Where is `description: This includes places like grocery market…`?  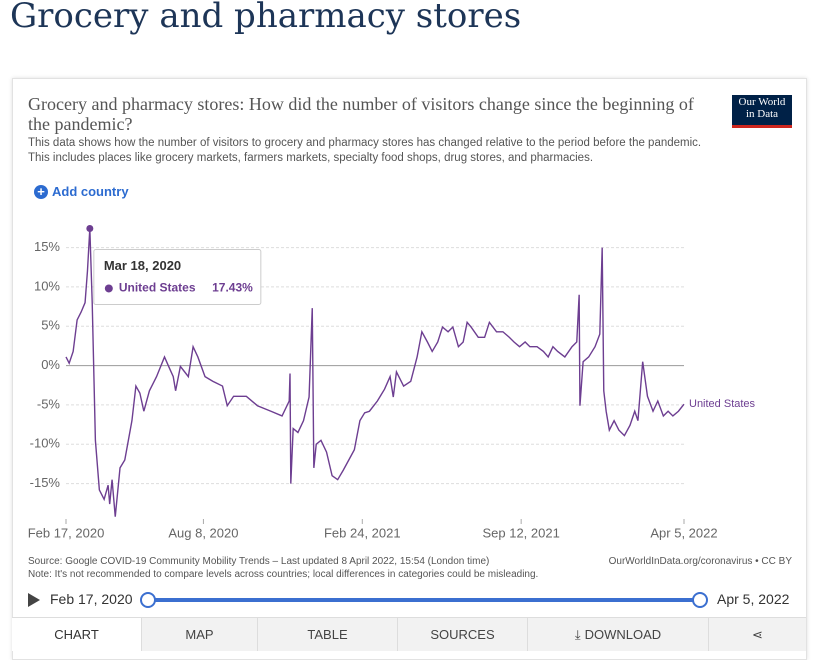
description: This includes places like grocery market… is located at coordinates (311, 158).